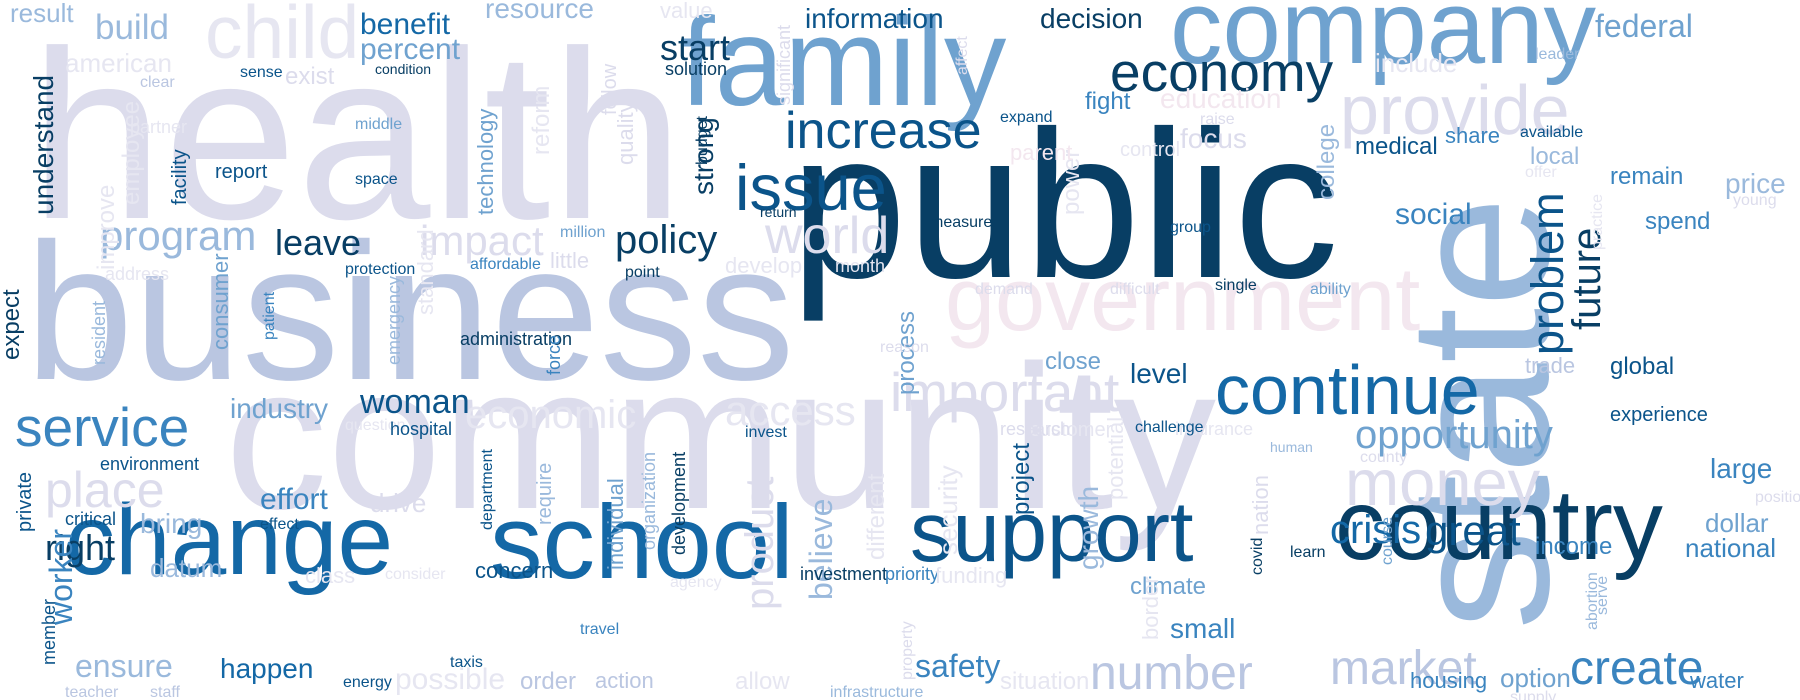 Image resolution: width=1800 pixels, height=700 pixels. What do you see at coordinates (1552, 132) in the screenshot?
I see `word-available: available` at bounding box center [1552, 132].